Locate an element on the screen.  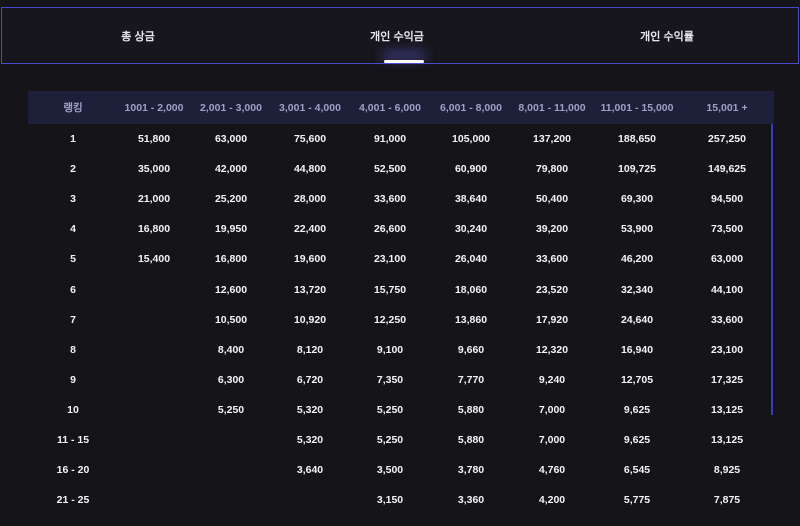
prize-cell: 44,800 is located at coordinates (310, 169).